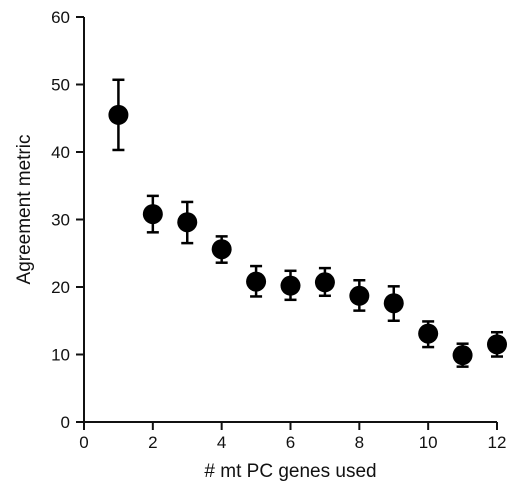 The height and width of the screenshot is (488, 512). Describe the element at coordinates (65, 422) in the screenshot. I see `y-tick-label: 0` at that location.